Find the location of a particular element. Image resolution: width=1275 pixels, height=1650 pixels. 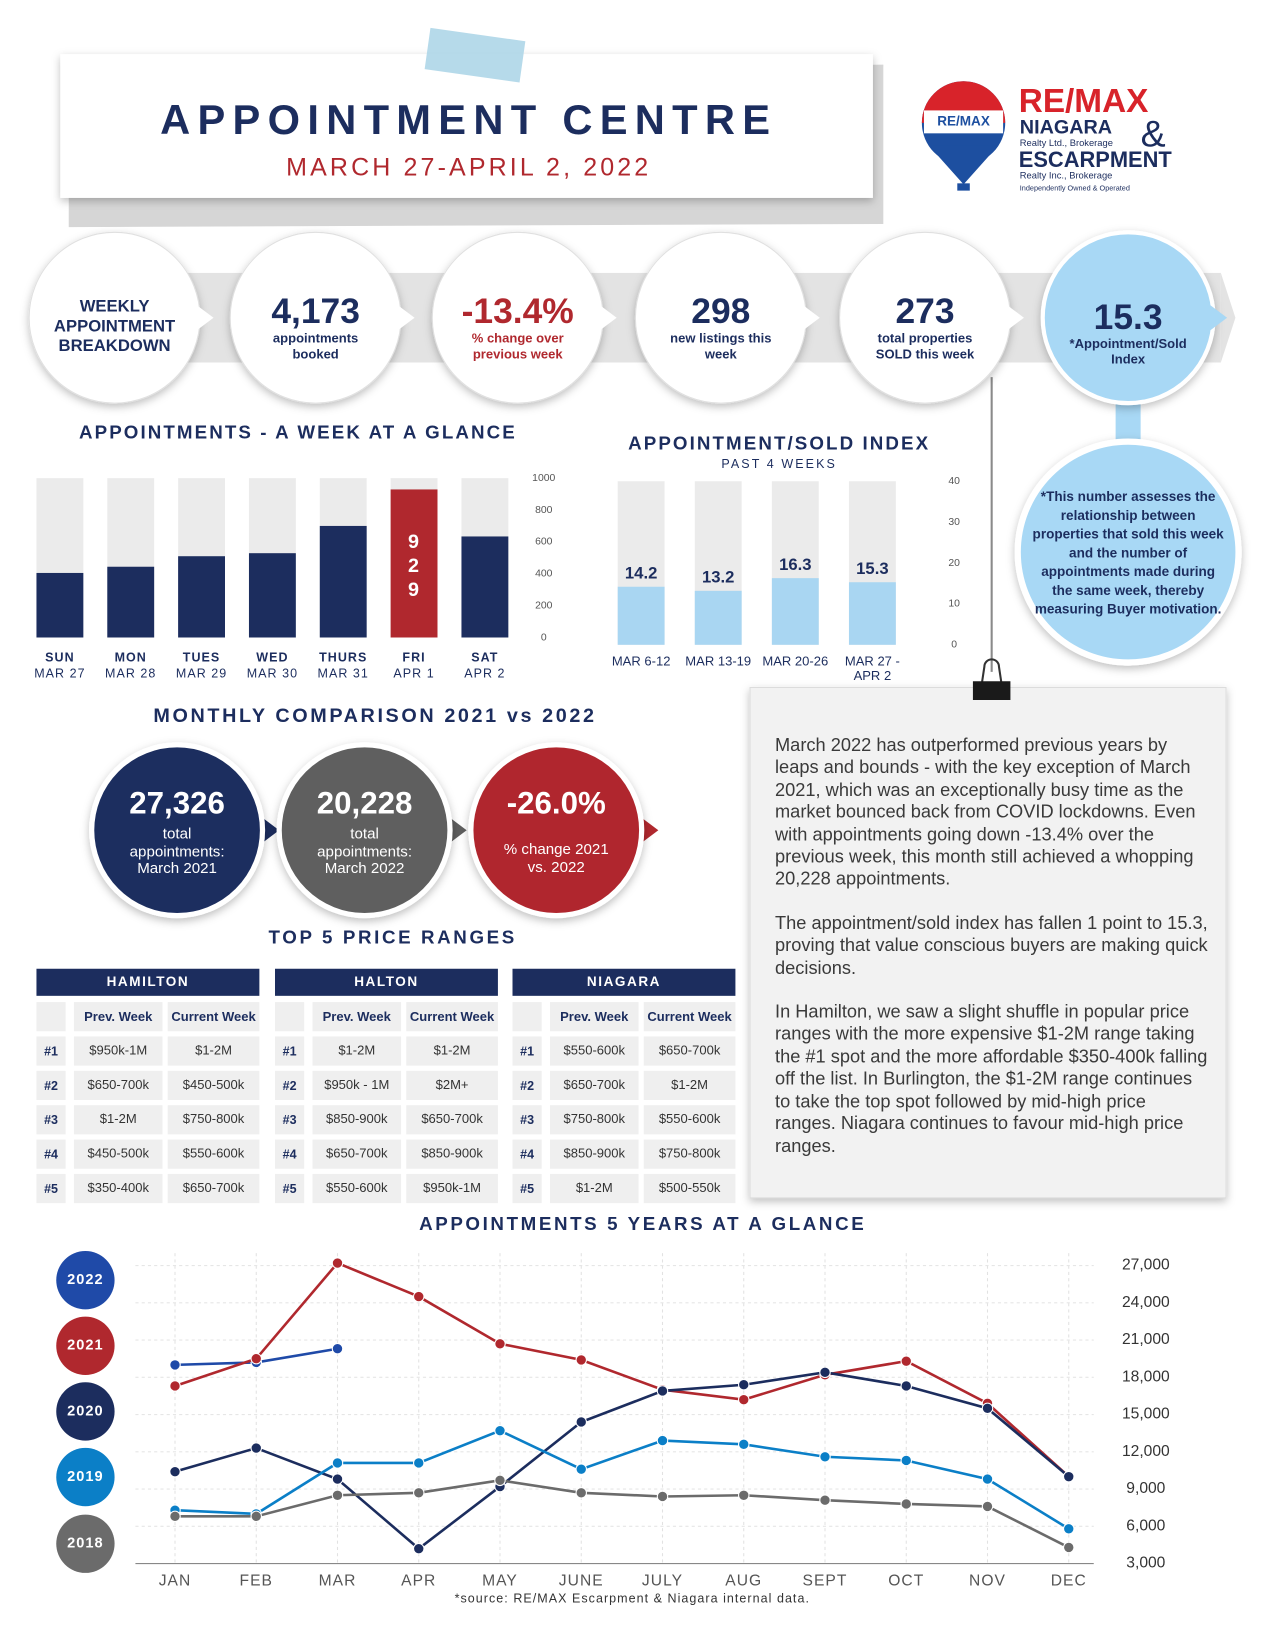

y-tick-label: 600 is located at coordinates (544, 542).